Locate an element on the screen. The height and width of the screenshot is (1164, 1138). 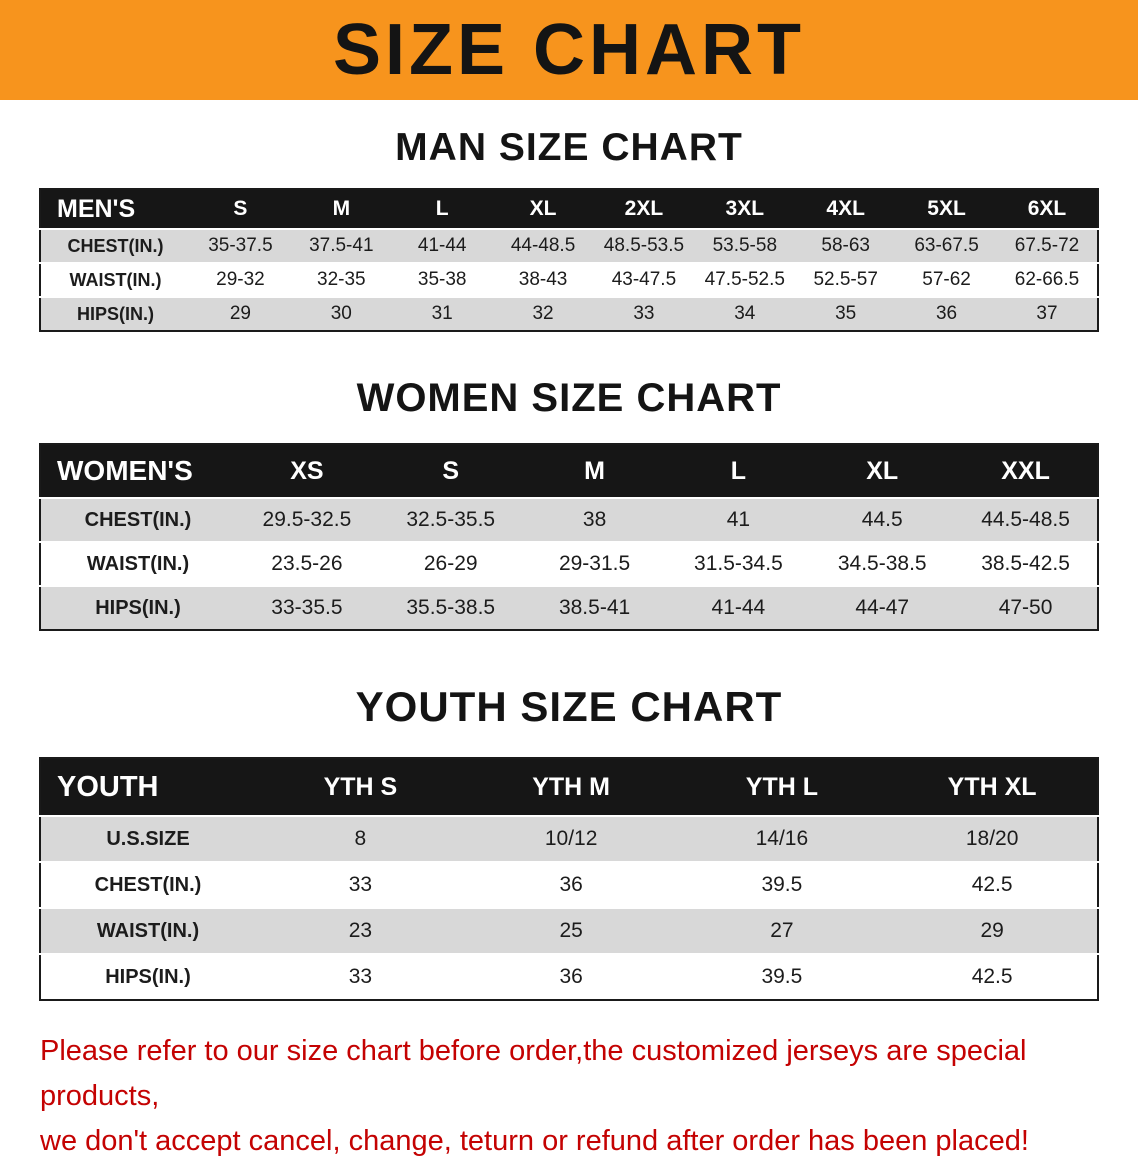
men-header-row: MEN'S S M L XL 2XL 3XL 4XL 5XL 6XL is located at coordinates (569, 209).